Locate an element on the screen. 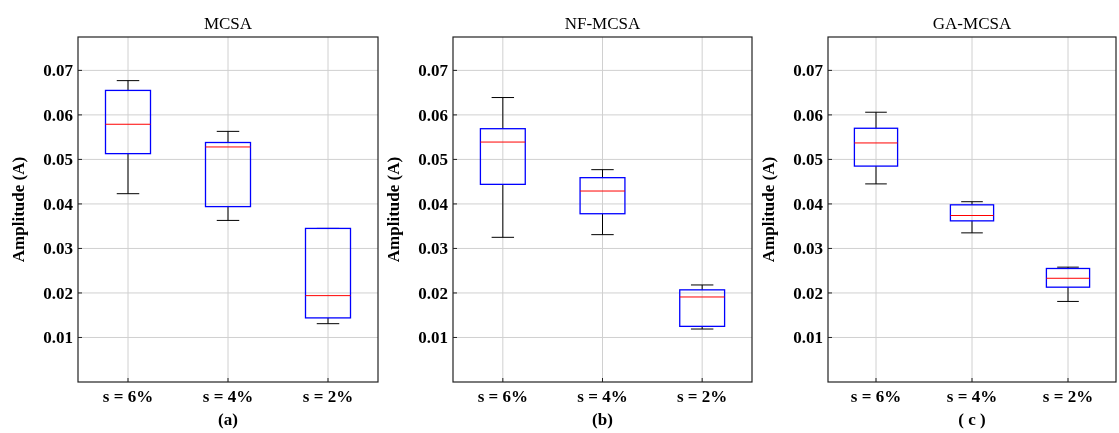 This screenshot has width=1119, height=433. x-axis-title: (a) is located at coordinates (228, 419).